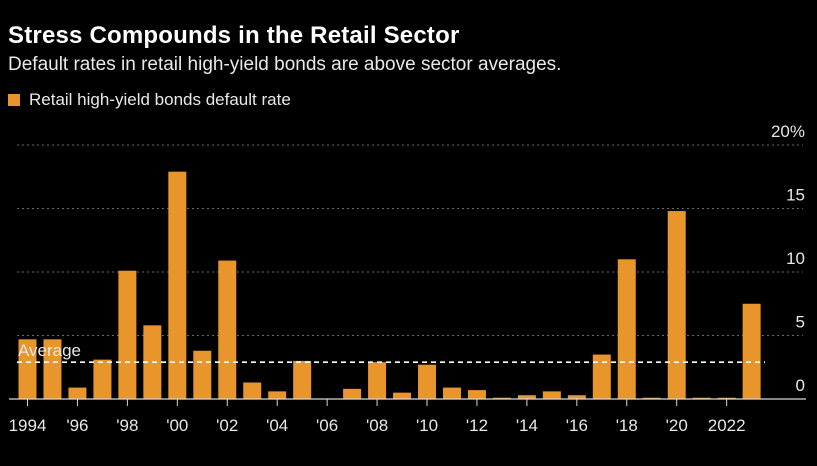 The height and width of the screenshot is (466, 817). What do you see at coordinates (651, 398) in the screenshot?
I see `bar-2019` at bounding box center [651, 398].